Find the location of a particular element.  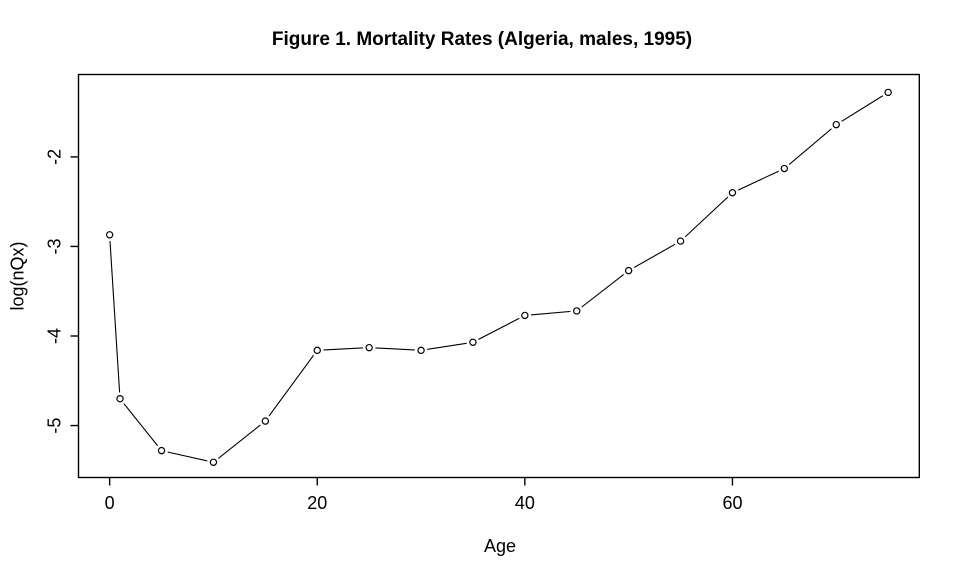

y-axis-ticks: -2 -3 -4 -5 is located at coordinates (62, 291).